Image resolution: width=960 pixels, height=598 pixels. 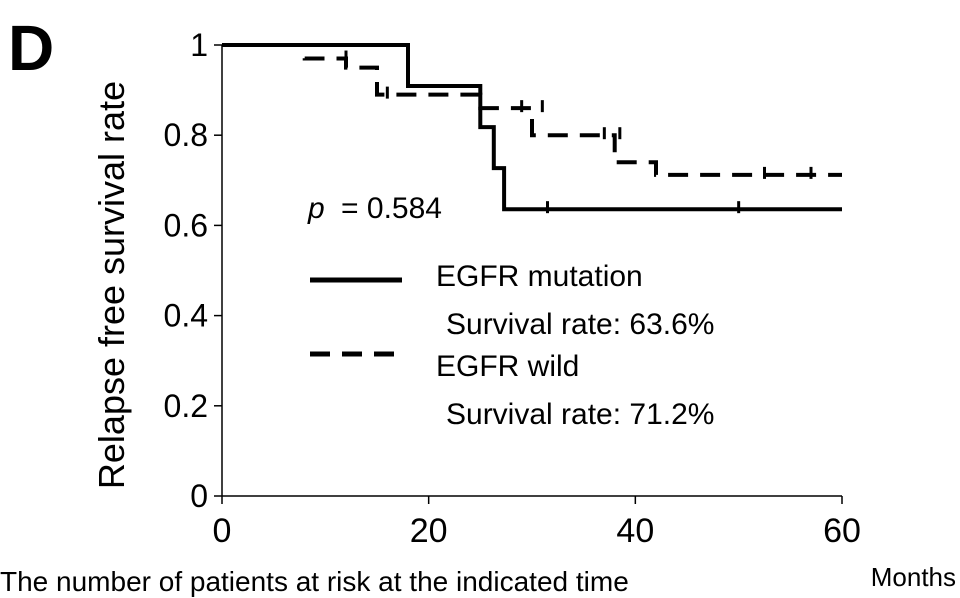 What do you see at coordinates (186, 225) in the screenshot?
I see `y-tick-label: 0.6` at bounding box center [186, 225].